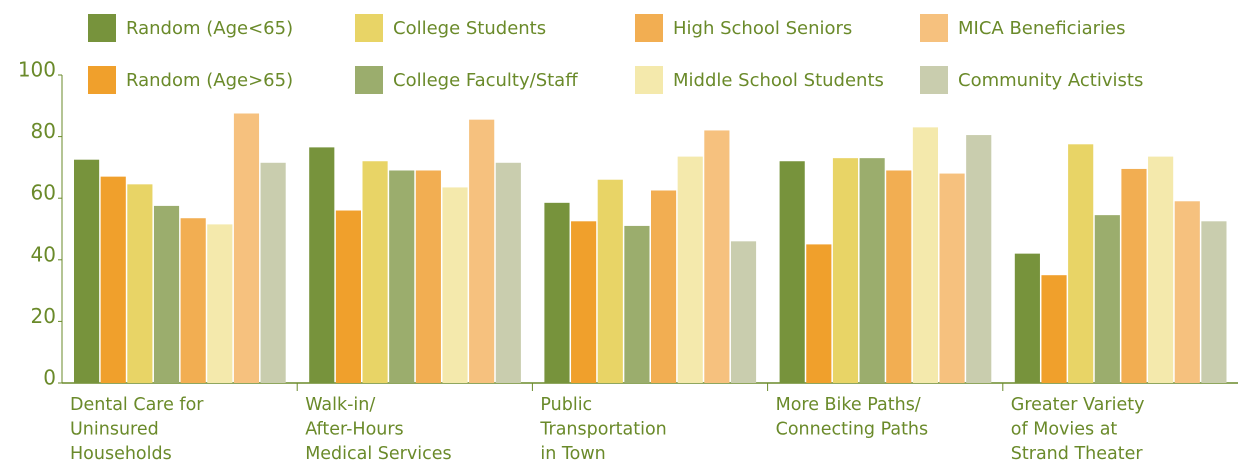  What do you see at coordinates (762, 28) in the screenshot?
I see `legend-label: High School Seniors` at bounding box center [762, 28].